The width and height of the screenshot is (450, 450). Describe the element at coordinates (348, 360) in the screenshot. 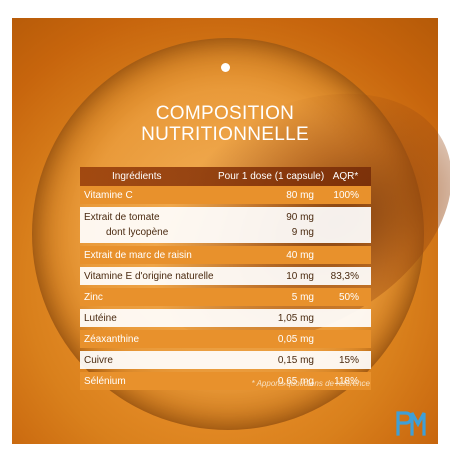

I see `row-aqr: 15%` at that location.